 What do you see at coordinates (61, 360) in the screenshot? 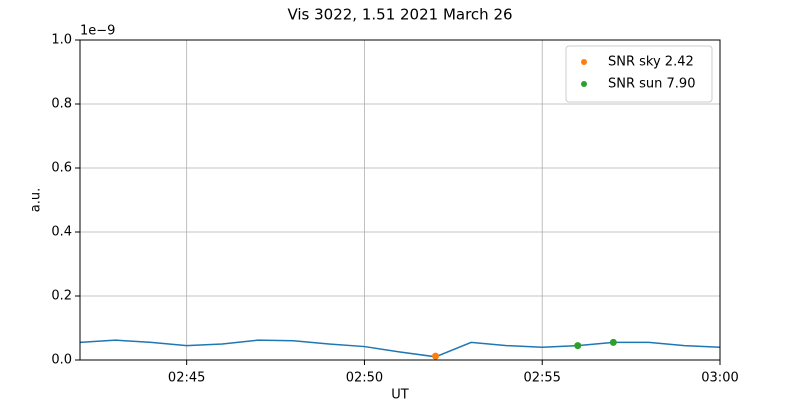
I see `y-tick-label: 0.0` at bounding box center [61, 360].